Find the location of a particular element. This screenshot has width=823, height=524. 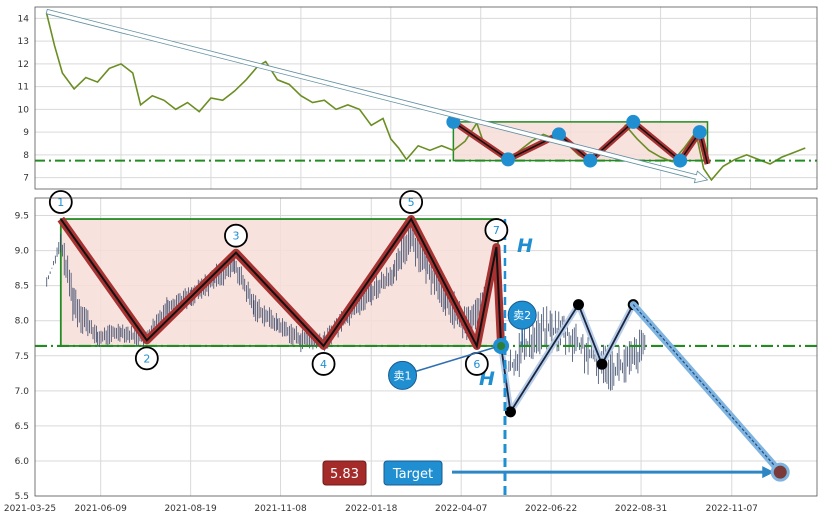

detail-zigzag-line is located at coordinates (281, 283).